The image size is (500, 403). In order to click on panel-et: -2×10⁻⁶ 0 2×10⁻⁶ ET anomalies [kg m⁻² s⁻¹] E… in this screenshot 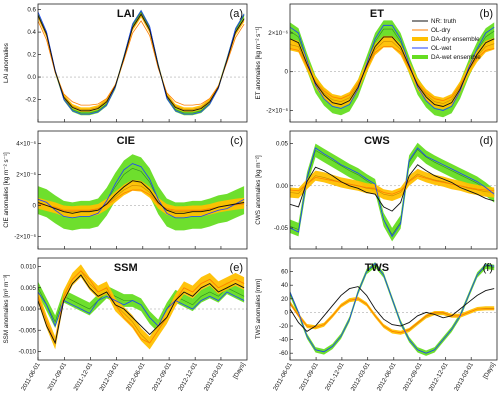, I will do `click(376, 63)`.